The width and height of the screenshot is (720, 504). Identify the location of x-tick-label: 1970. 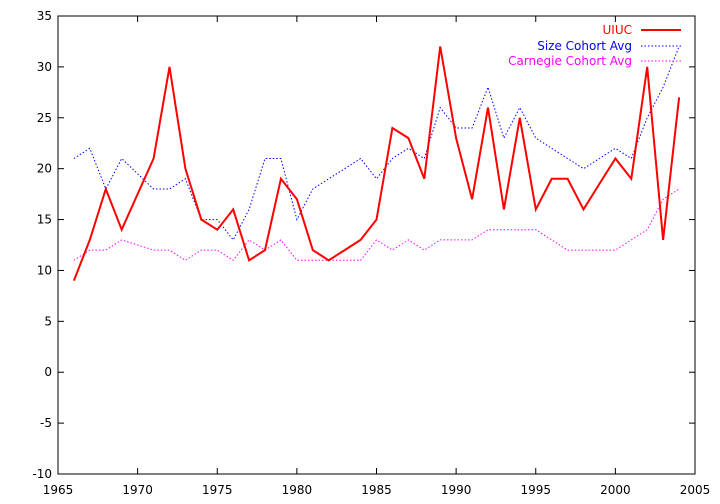
(137, 490).